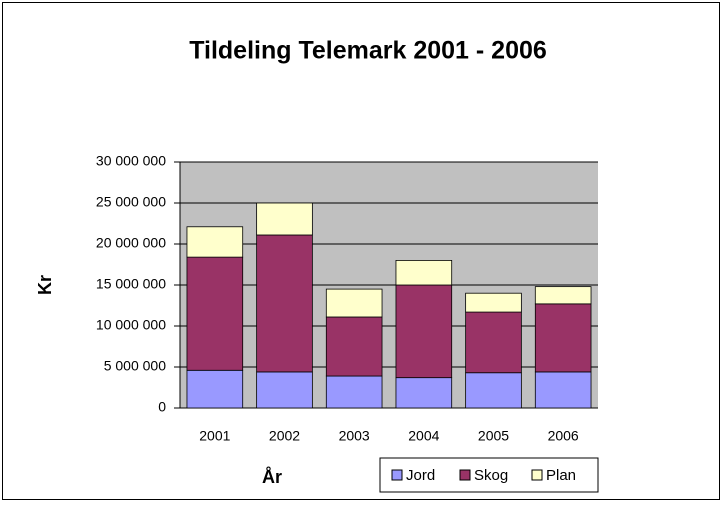 The width and height of the screenshot is (722, 507). What do you see at coordinates (45, 285) in the screenshot?
I see `y-axis-label: Kr` at bounding box center [45, 285].